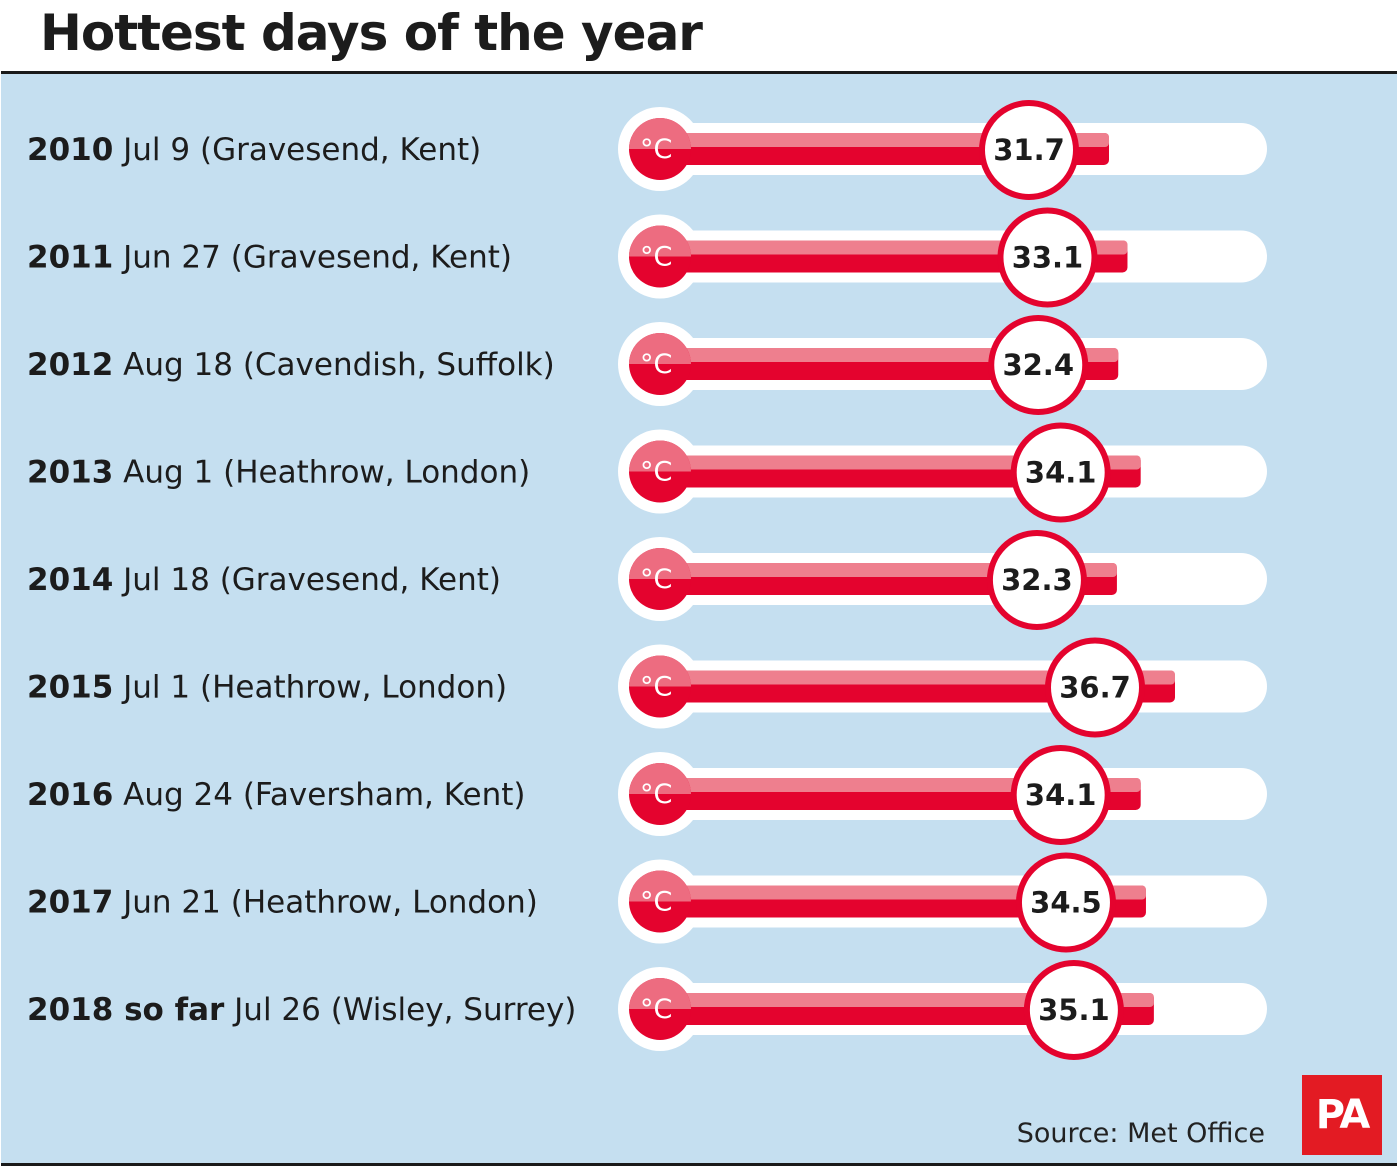  I want to click on row-label: 2018 so far Jul 26 (Wisley, Surrey), so click(301, 1010).